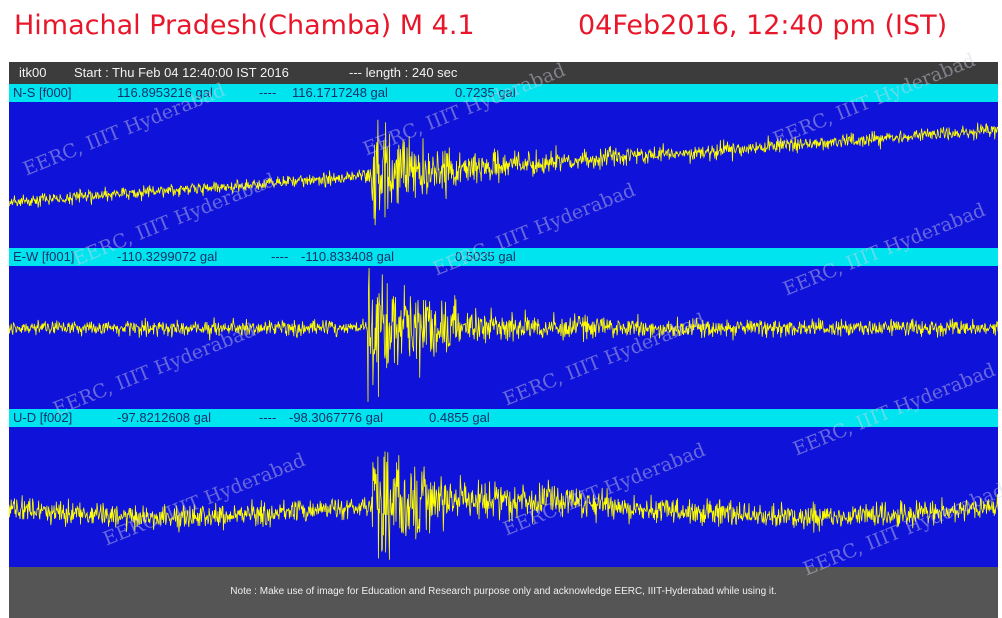 This screenshot has width=1002, height=618. Describe the element at coordinates (181, 72) in the screenshot. I see `record-start: Start : Thu Feb 04 12:40:00 IST 2016` at that location.